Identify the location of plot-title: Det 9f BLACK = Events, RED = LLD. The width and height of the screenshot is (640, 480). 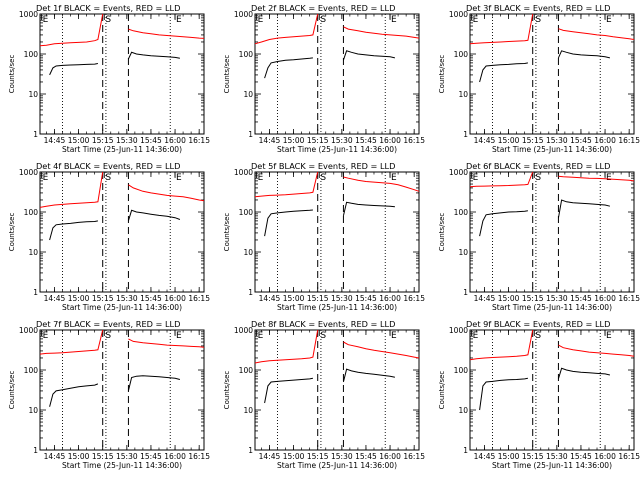
(538, 324).